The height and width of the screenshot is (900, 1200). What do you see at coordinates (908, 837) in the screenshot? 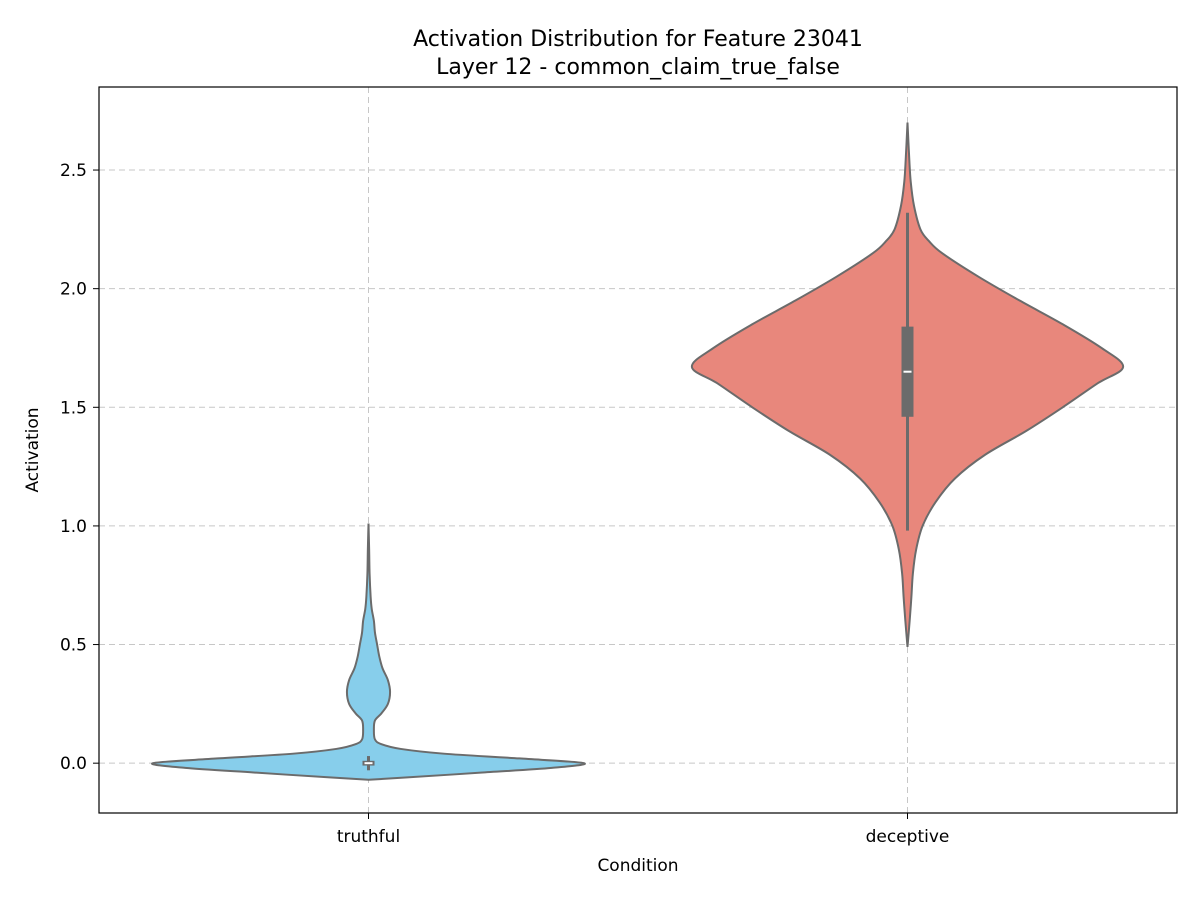
I see `x-tick-label-deceptive: deceptive` at bounding box center [908, 837].